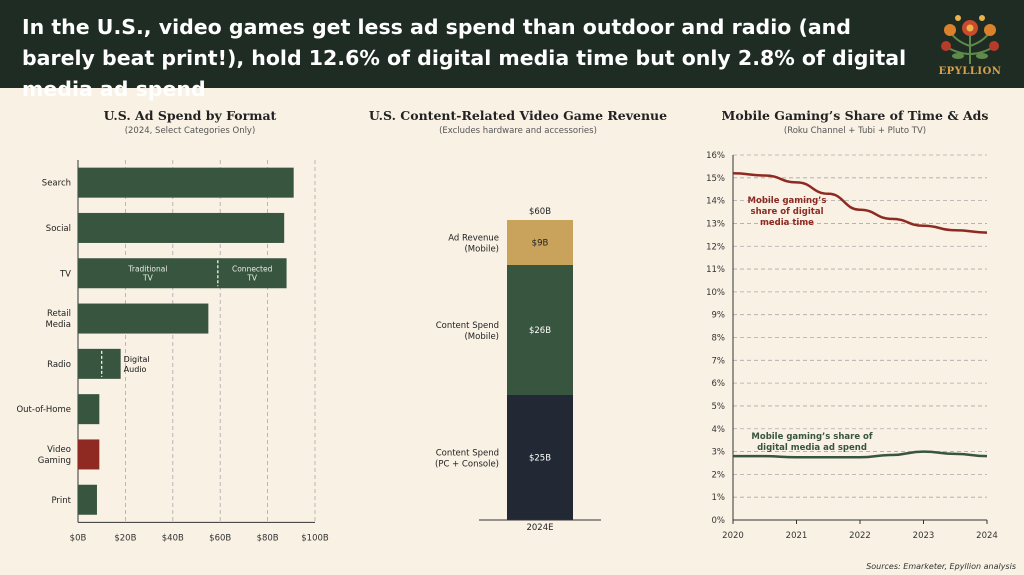 The width and height of the screenshot is (1024, 575). Describe the element at coordinates (715, 202) in the screenshot. I see `y-tick-label: 14%` at that location.